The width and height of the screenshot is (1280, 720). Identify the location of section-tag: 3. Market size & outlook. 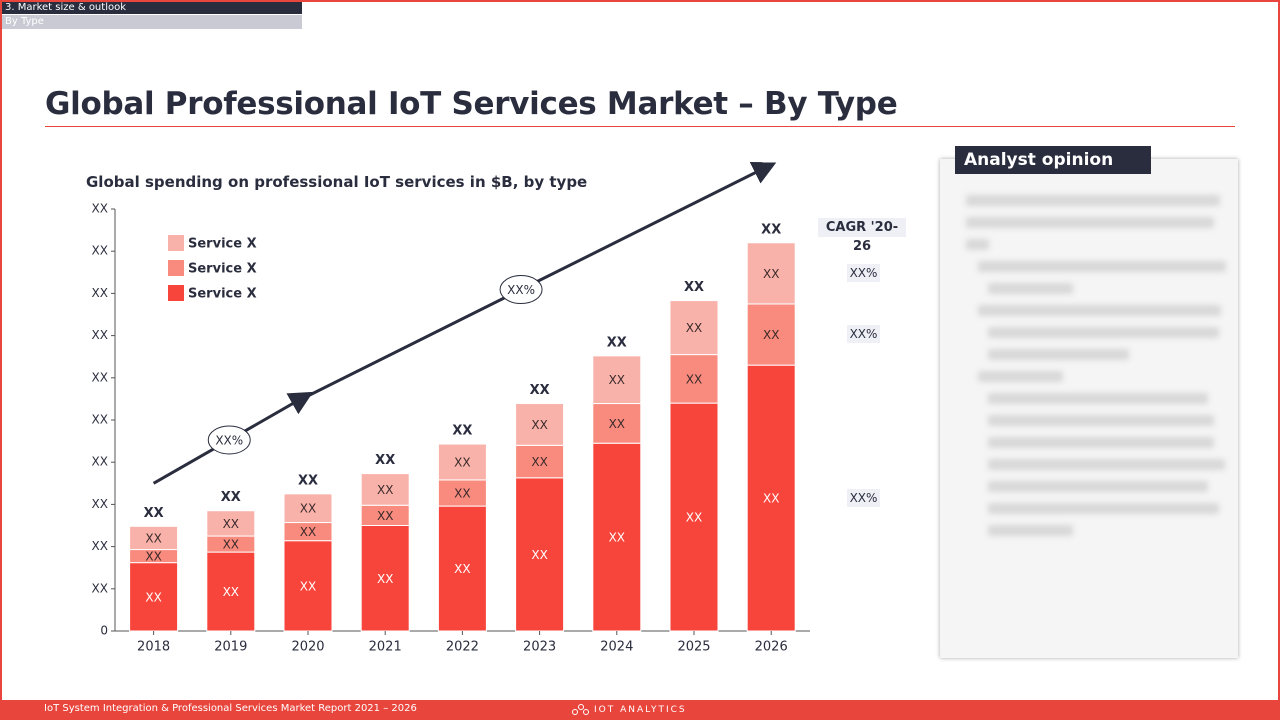
(152, 8).